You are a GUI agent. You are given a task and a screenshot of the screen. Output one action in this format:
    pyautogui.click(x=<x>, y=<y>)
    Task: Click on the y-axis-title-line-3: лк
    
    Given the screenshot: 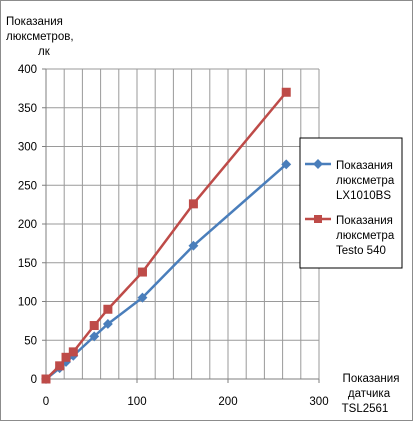 What is the action you would take?
    pyautogui.click(x=44, y=52)
    